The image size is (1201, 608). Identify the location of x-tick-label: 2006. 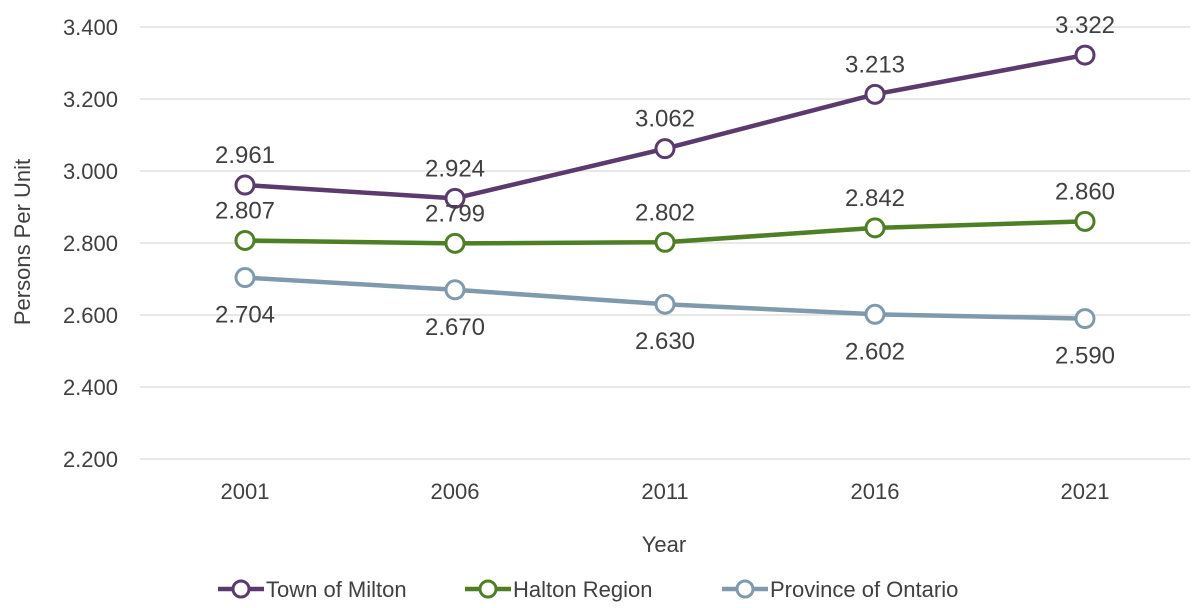
(455, 491).